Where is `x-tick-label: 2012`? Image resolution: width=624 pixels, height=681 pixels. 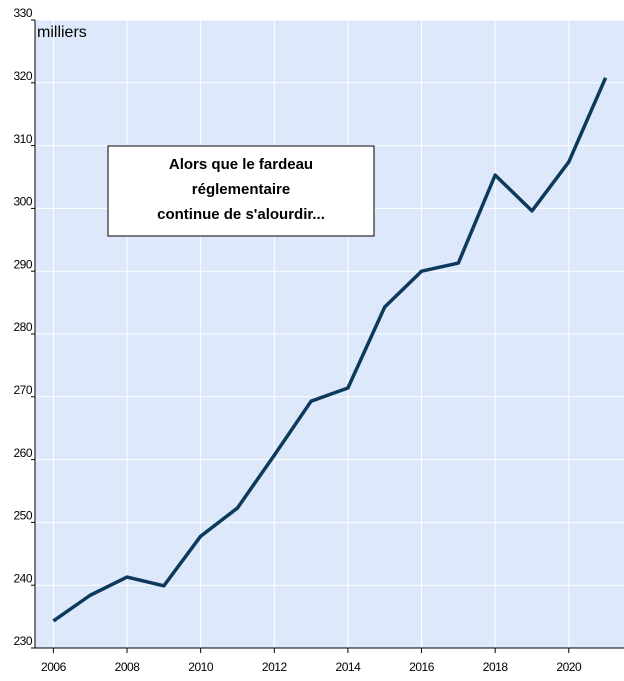 x-tick-label: 2012 is located at coordinates (275, 667).